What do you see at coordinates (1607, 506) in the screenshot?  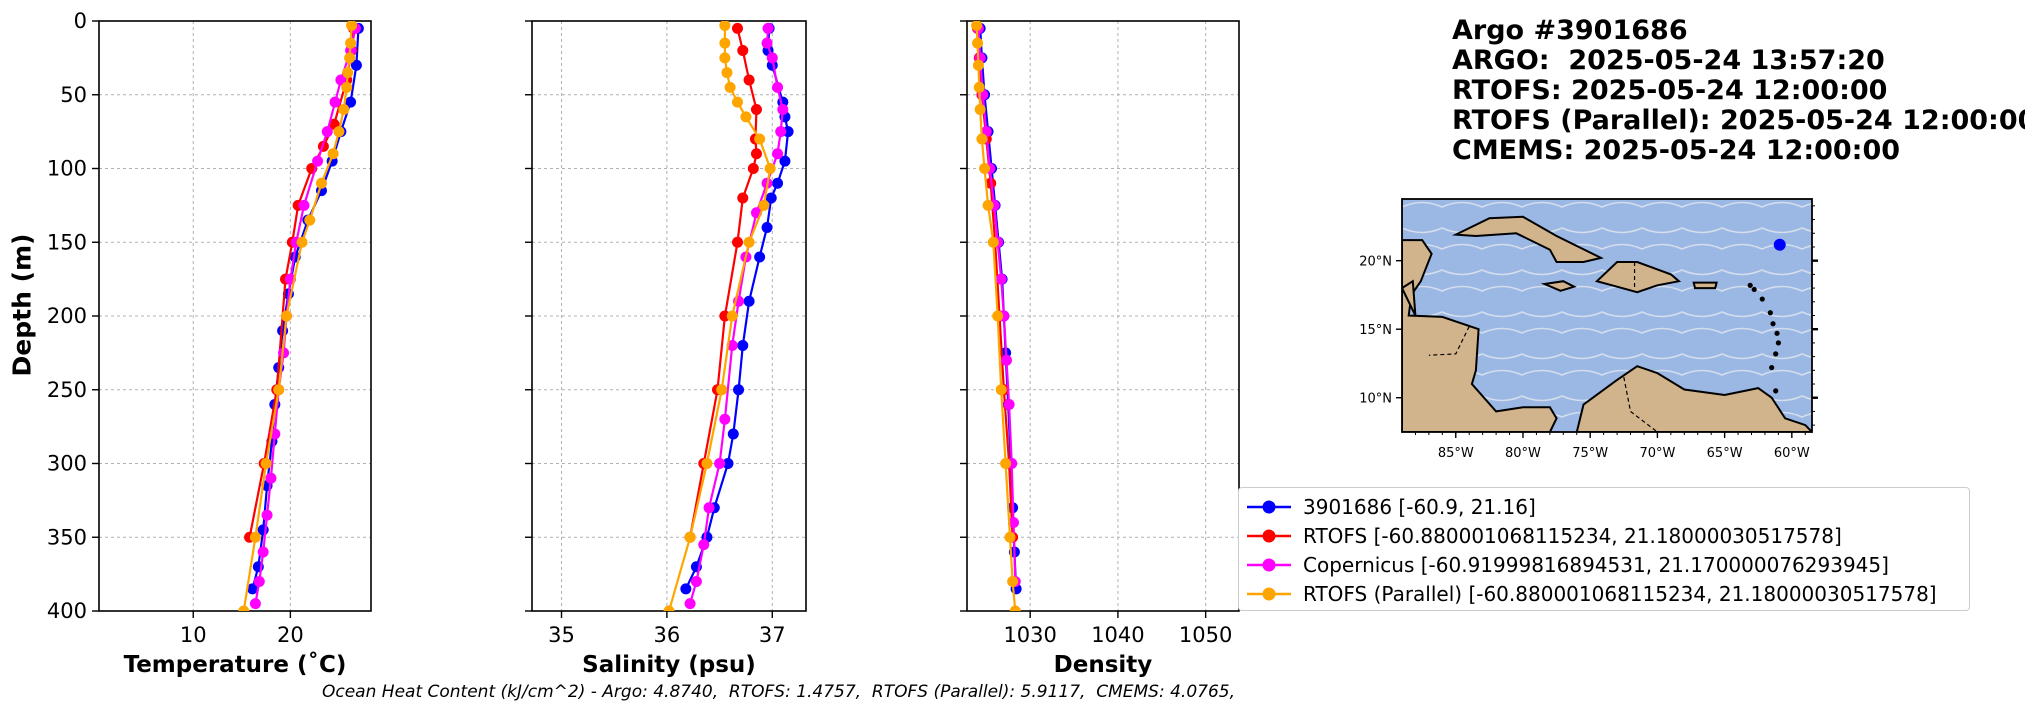 I see `legend-entry-argo: 3901686 [-60.9, 21.16]` at bounding box center [1607, 506].